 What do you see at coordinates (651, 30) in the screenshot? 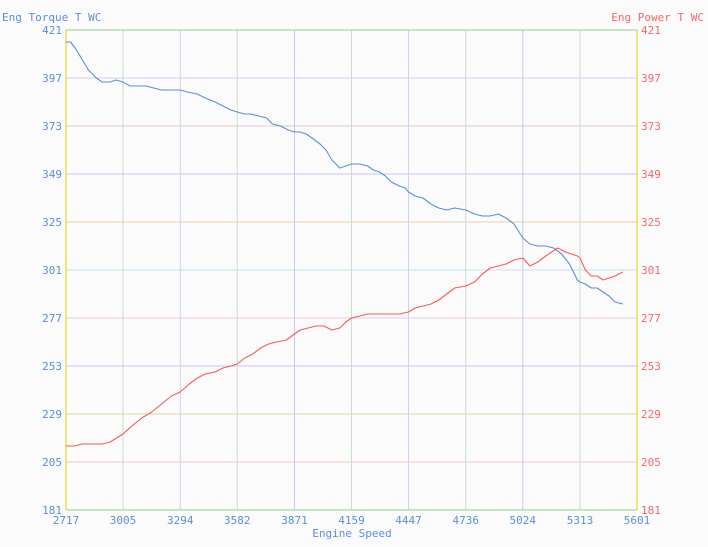
I see `y-tick-label-right: 421` at bounding box center [651, 30].